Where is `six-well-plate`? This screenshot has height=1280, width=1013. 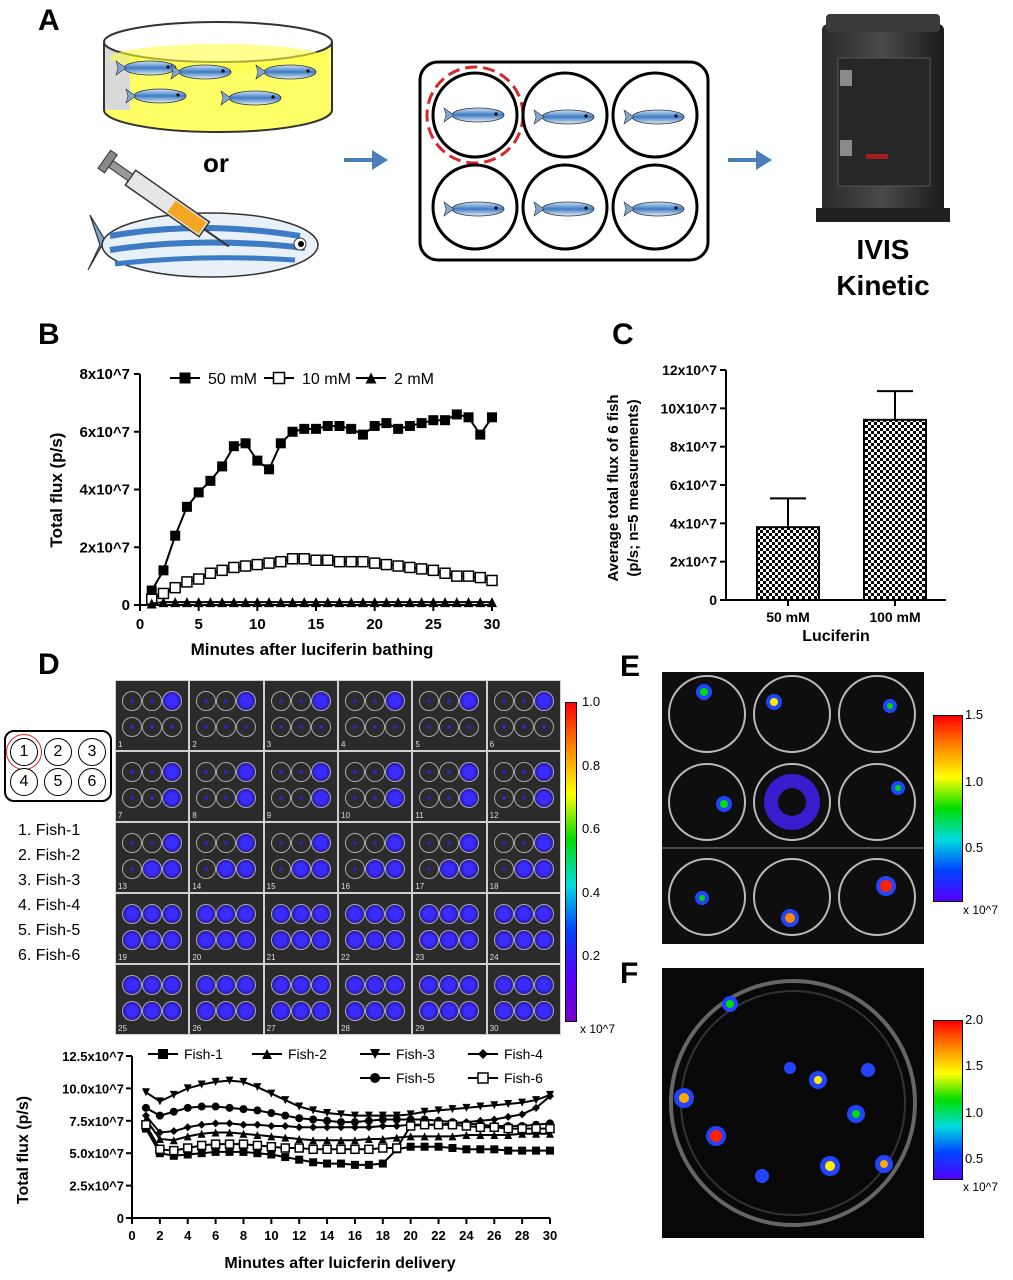
six-well-plate is located at coordinates (564, 161).